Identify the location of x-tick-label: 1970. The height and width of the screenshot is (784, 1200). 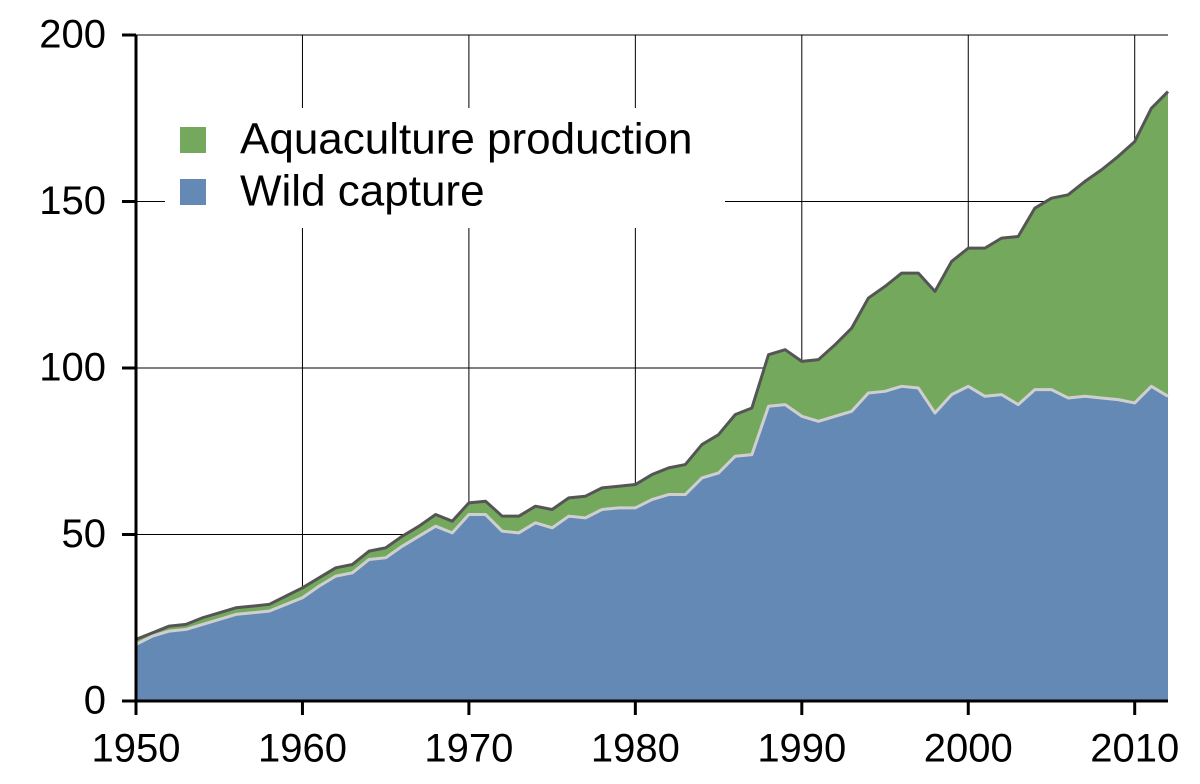
(468, 749).